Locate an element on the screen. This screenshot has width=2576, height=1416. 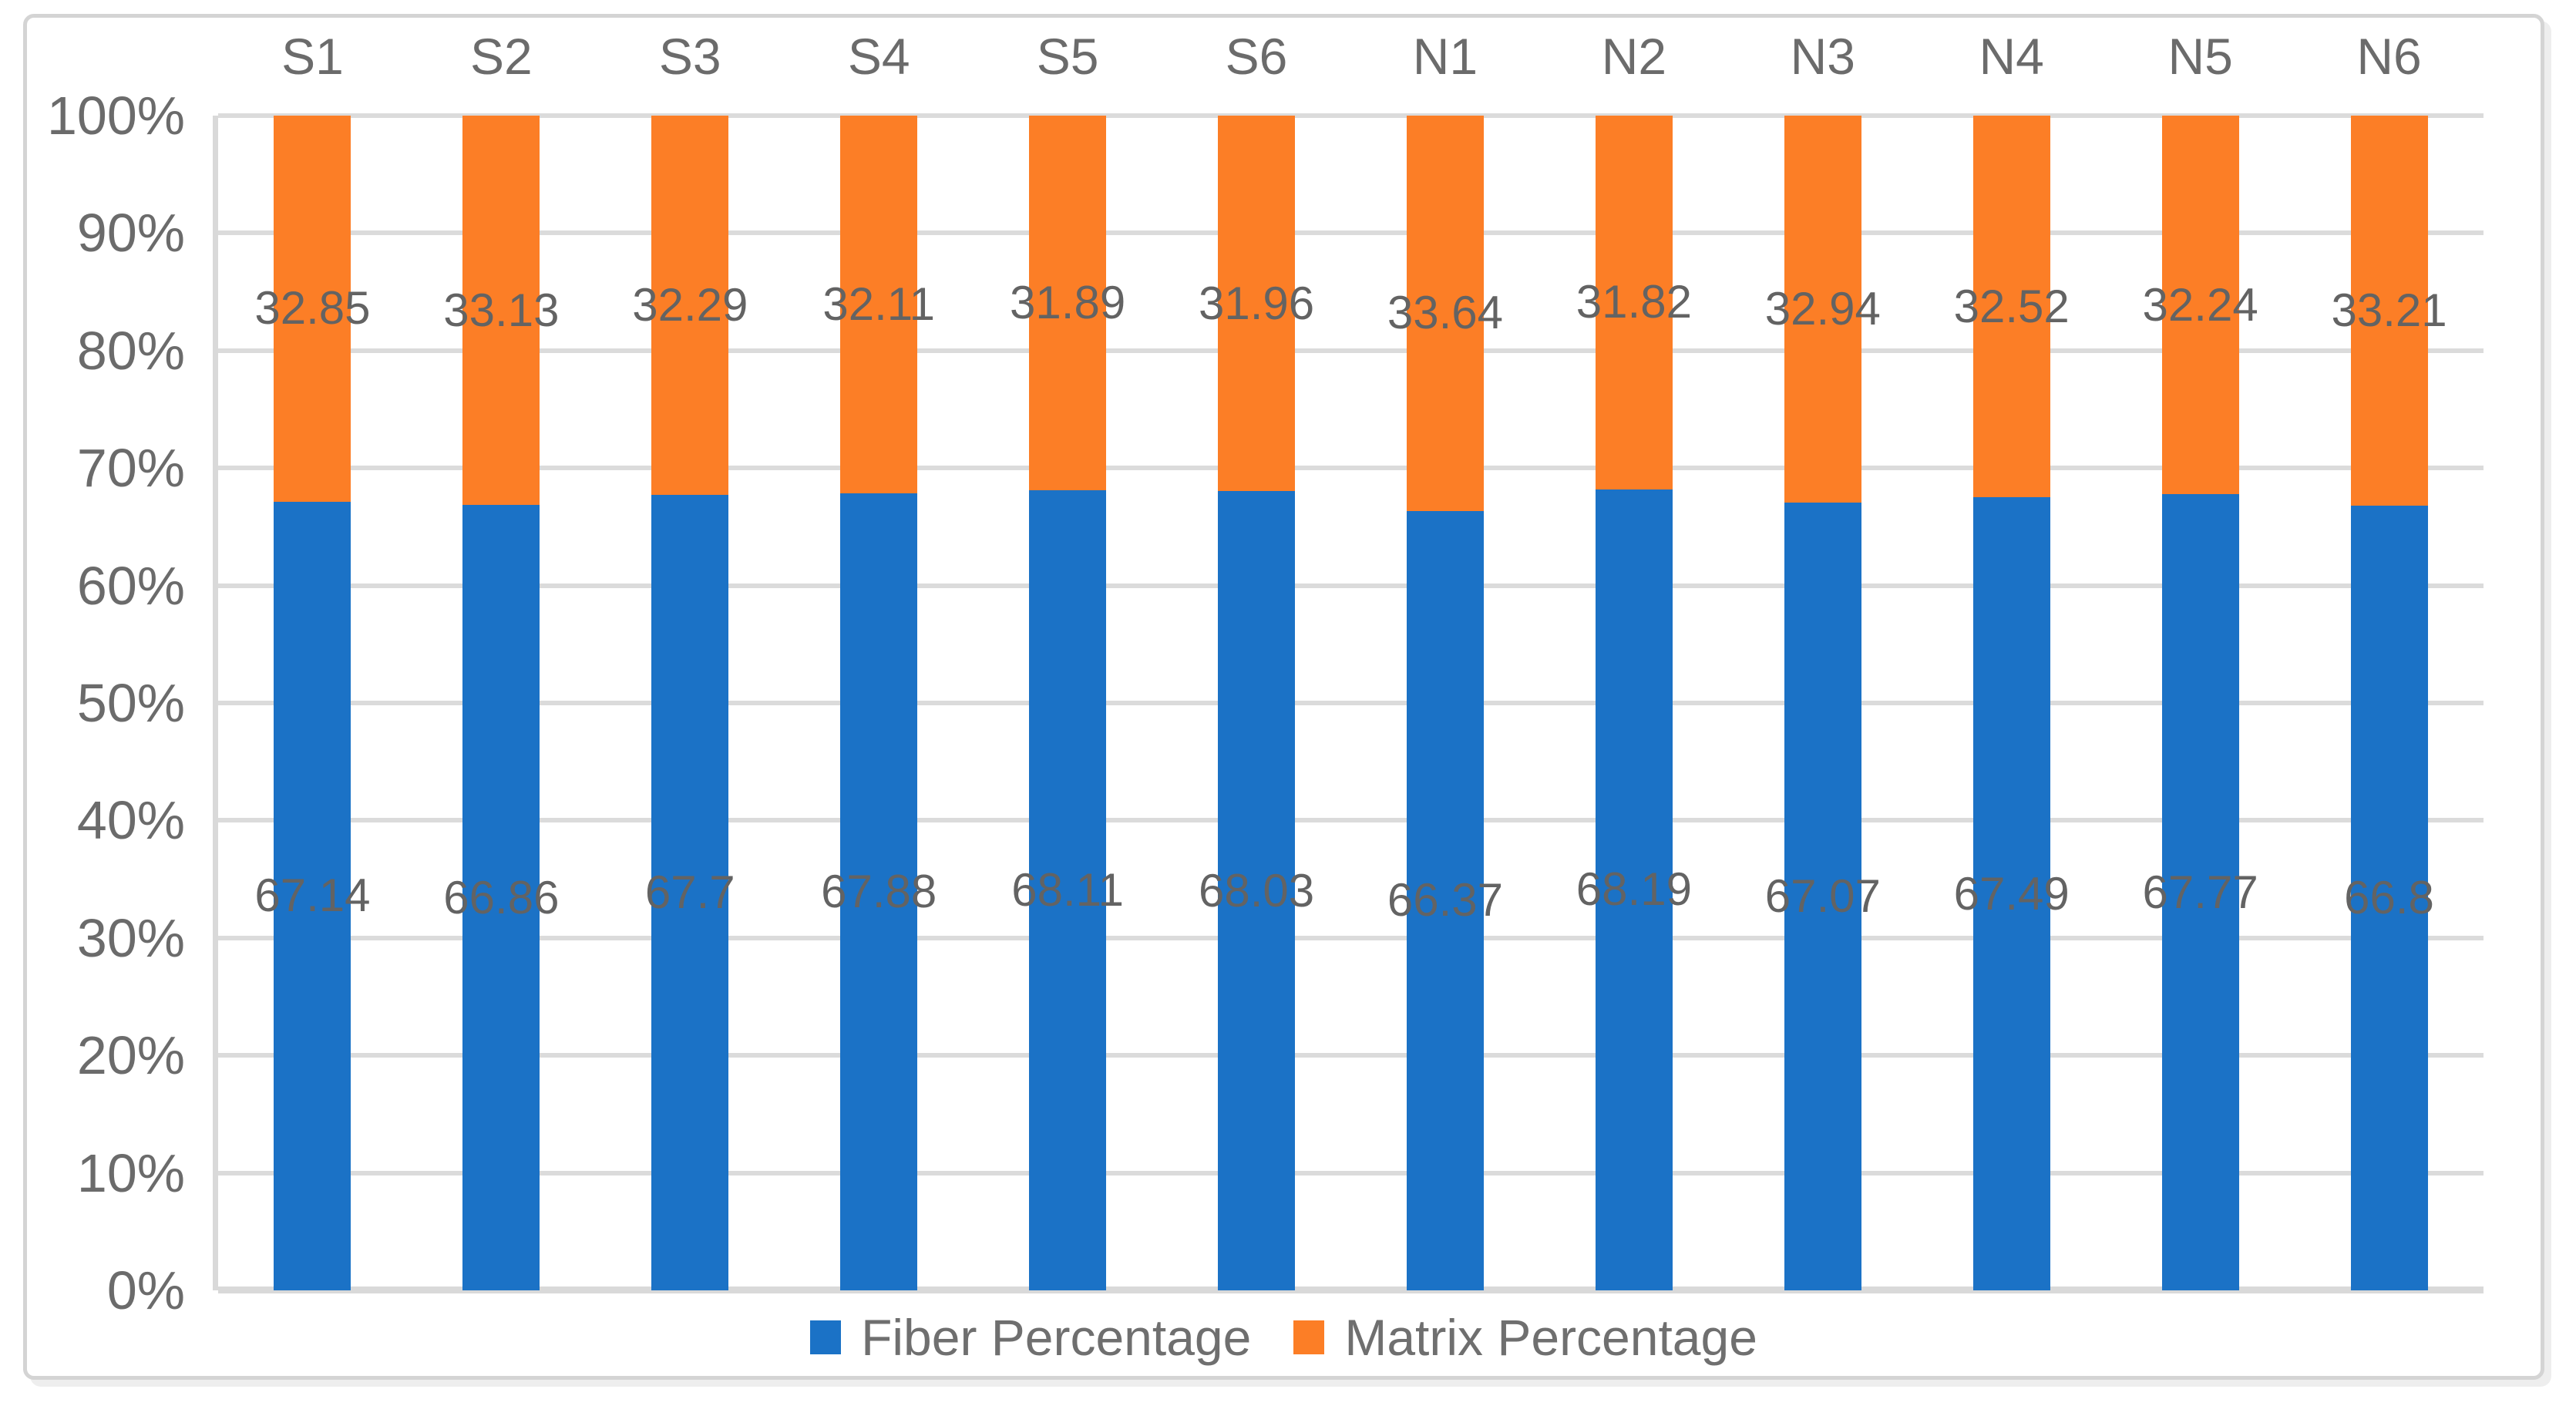
y-tick-label-90: 90% is located at coordinates (130, 233).